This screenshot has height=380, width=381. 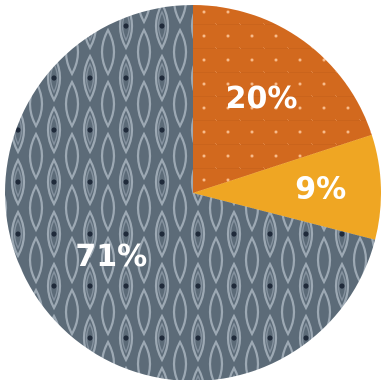 What do you see at coordinates (111, 256) in the screenshot?
I see `slice-label-71: 71%` at bounding box center [111, 256].